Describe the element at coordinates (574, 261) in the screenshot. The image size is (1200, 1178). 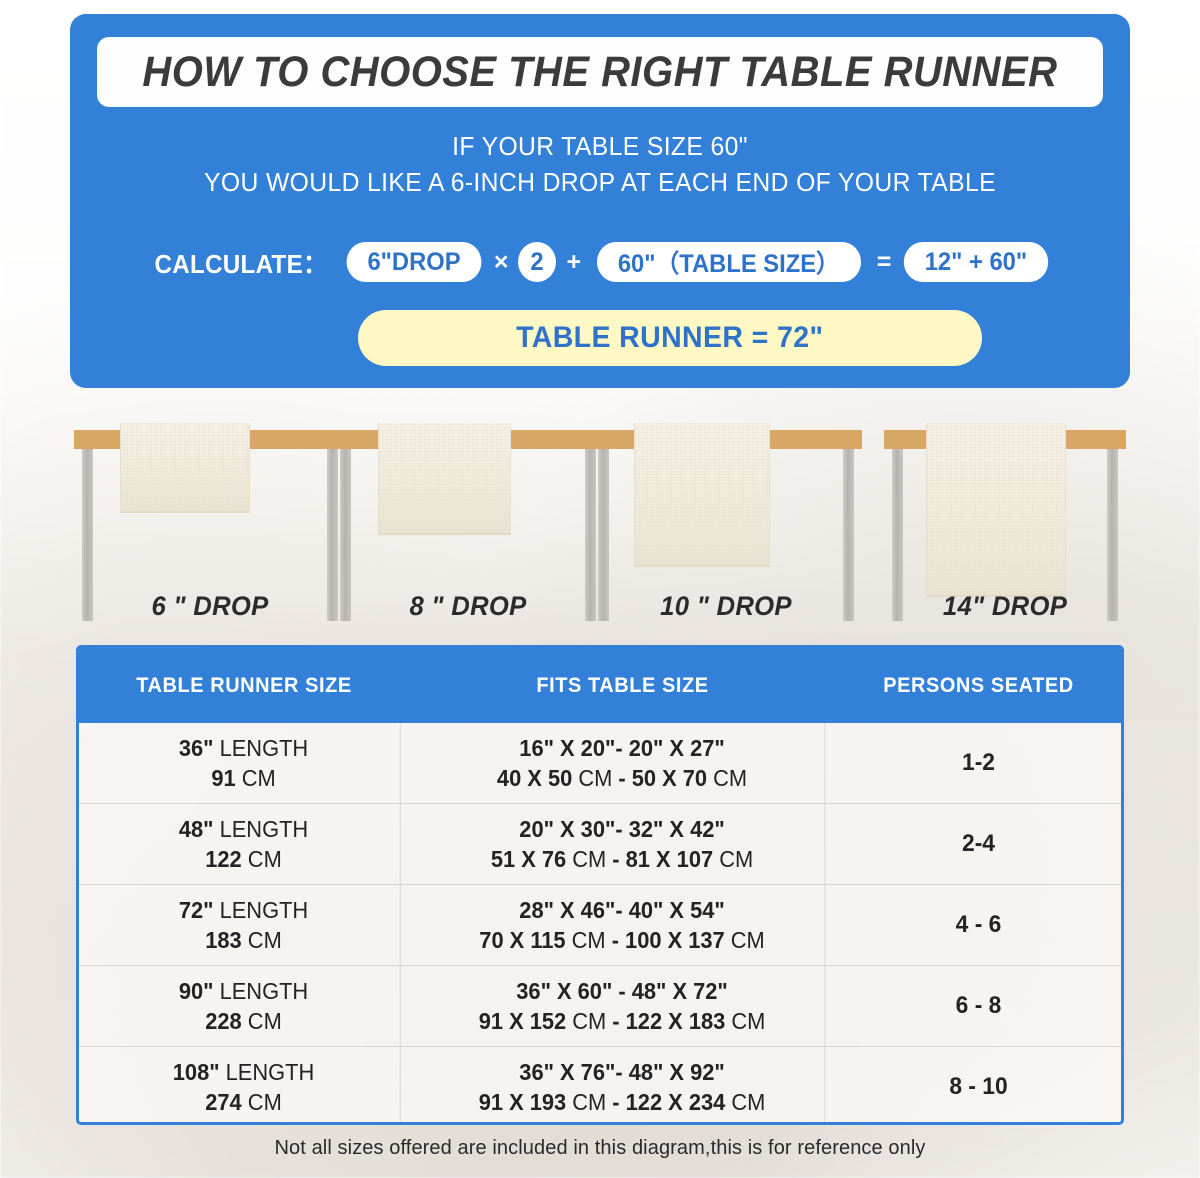
I see `plus-operator: +` at that location.